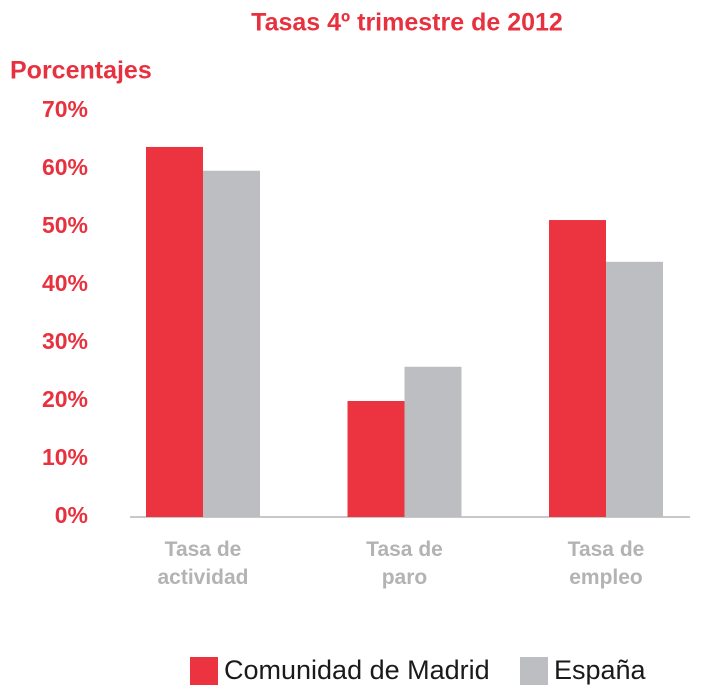 Image resolution: width=702 pixels, height=689 pixels. Describe the element at coordinates (65, 283) in the screenshot. I see `y-tick-label: 40%` at that location.